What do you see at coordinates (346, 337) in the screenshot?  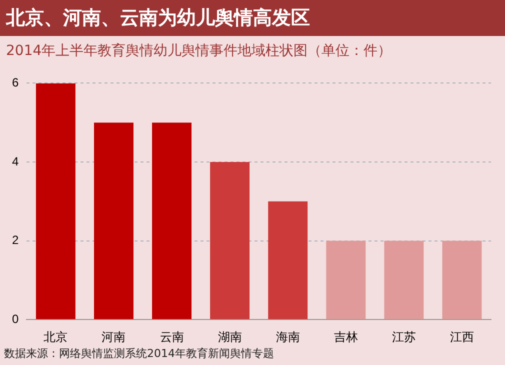 I see `x-tick-label: 吉林` at bounding box center [346, 337].